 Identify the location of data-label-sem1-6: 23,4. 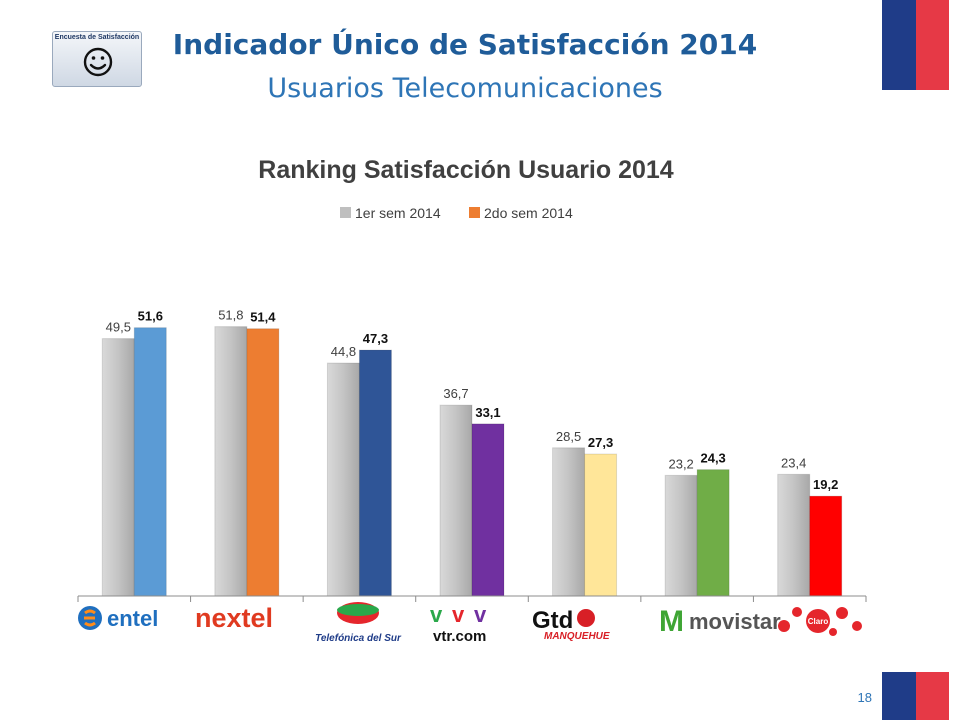
(793, 462).